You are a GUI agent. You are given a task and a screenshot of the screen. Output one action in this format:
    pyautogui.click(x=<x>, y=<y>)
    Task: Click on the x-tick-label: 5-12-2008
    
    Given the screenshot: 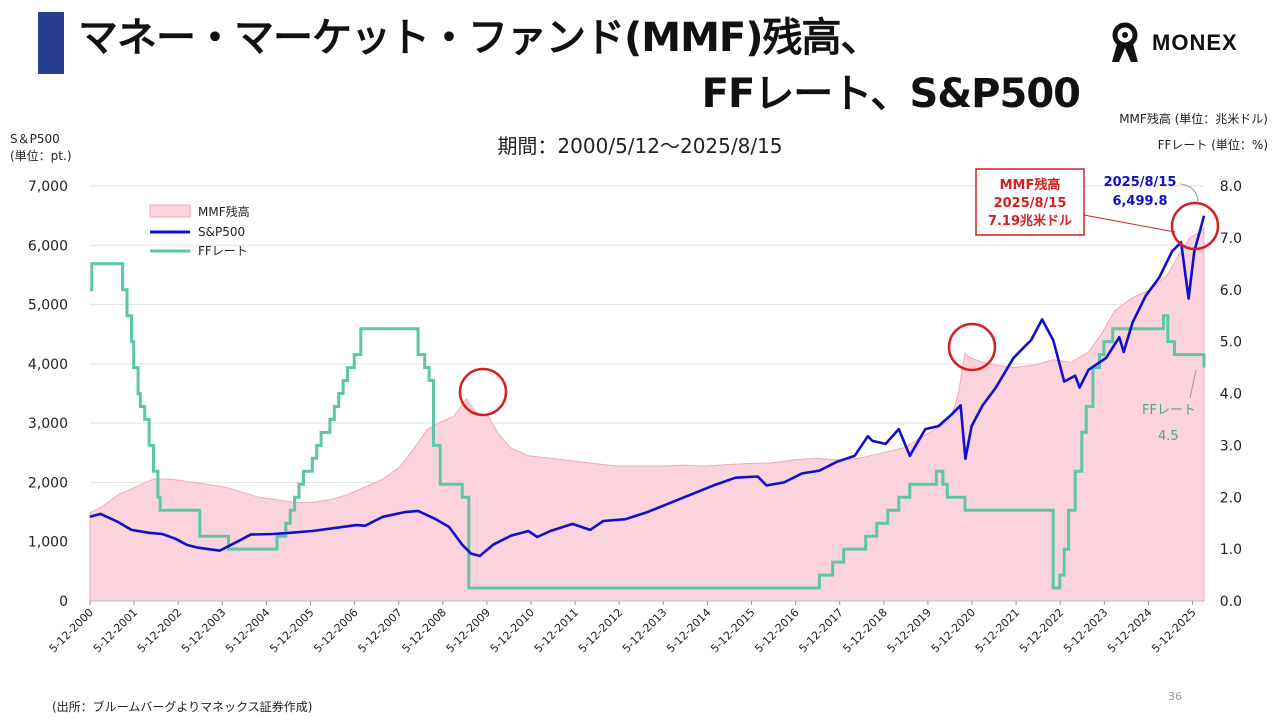 What is the action you would take?
    pyautogui.click(x=423, y=630)
    